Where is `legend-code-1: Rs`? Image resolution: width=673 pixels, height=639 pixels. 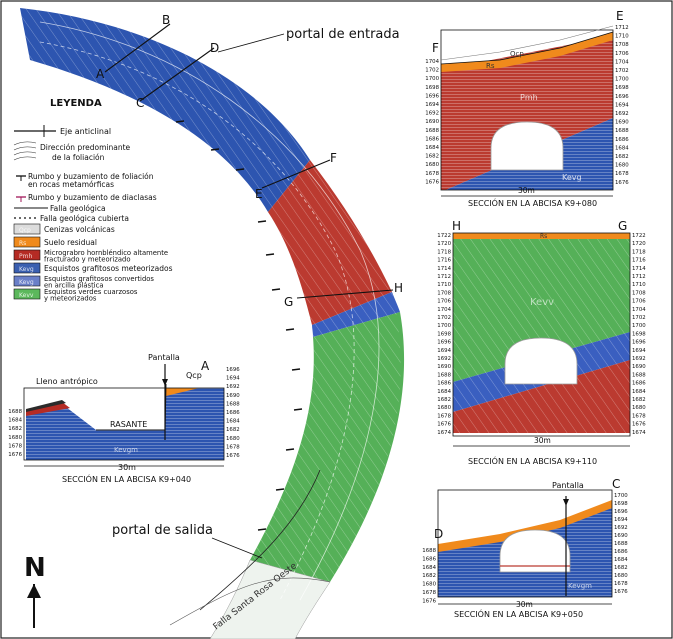
legend-code-1: Rs is located at coordinates (22, 243).